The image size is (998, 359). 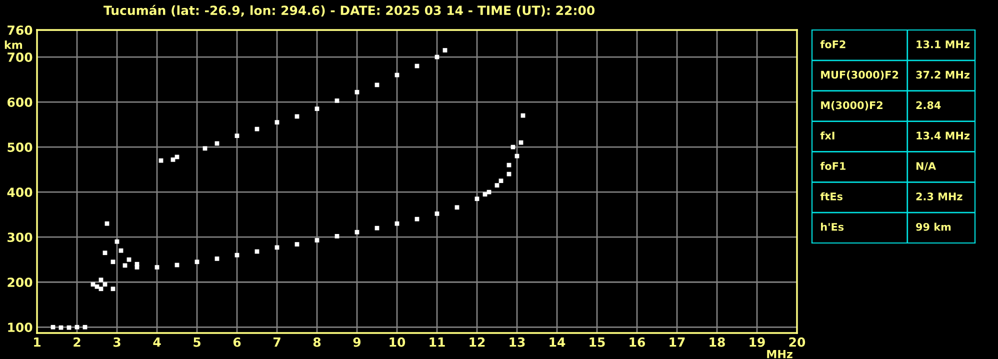 What do you see at coordinates (20, 57) in the screenshot?
I see `y-tick-label: 700` at bounding box center [20, 57].